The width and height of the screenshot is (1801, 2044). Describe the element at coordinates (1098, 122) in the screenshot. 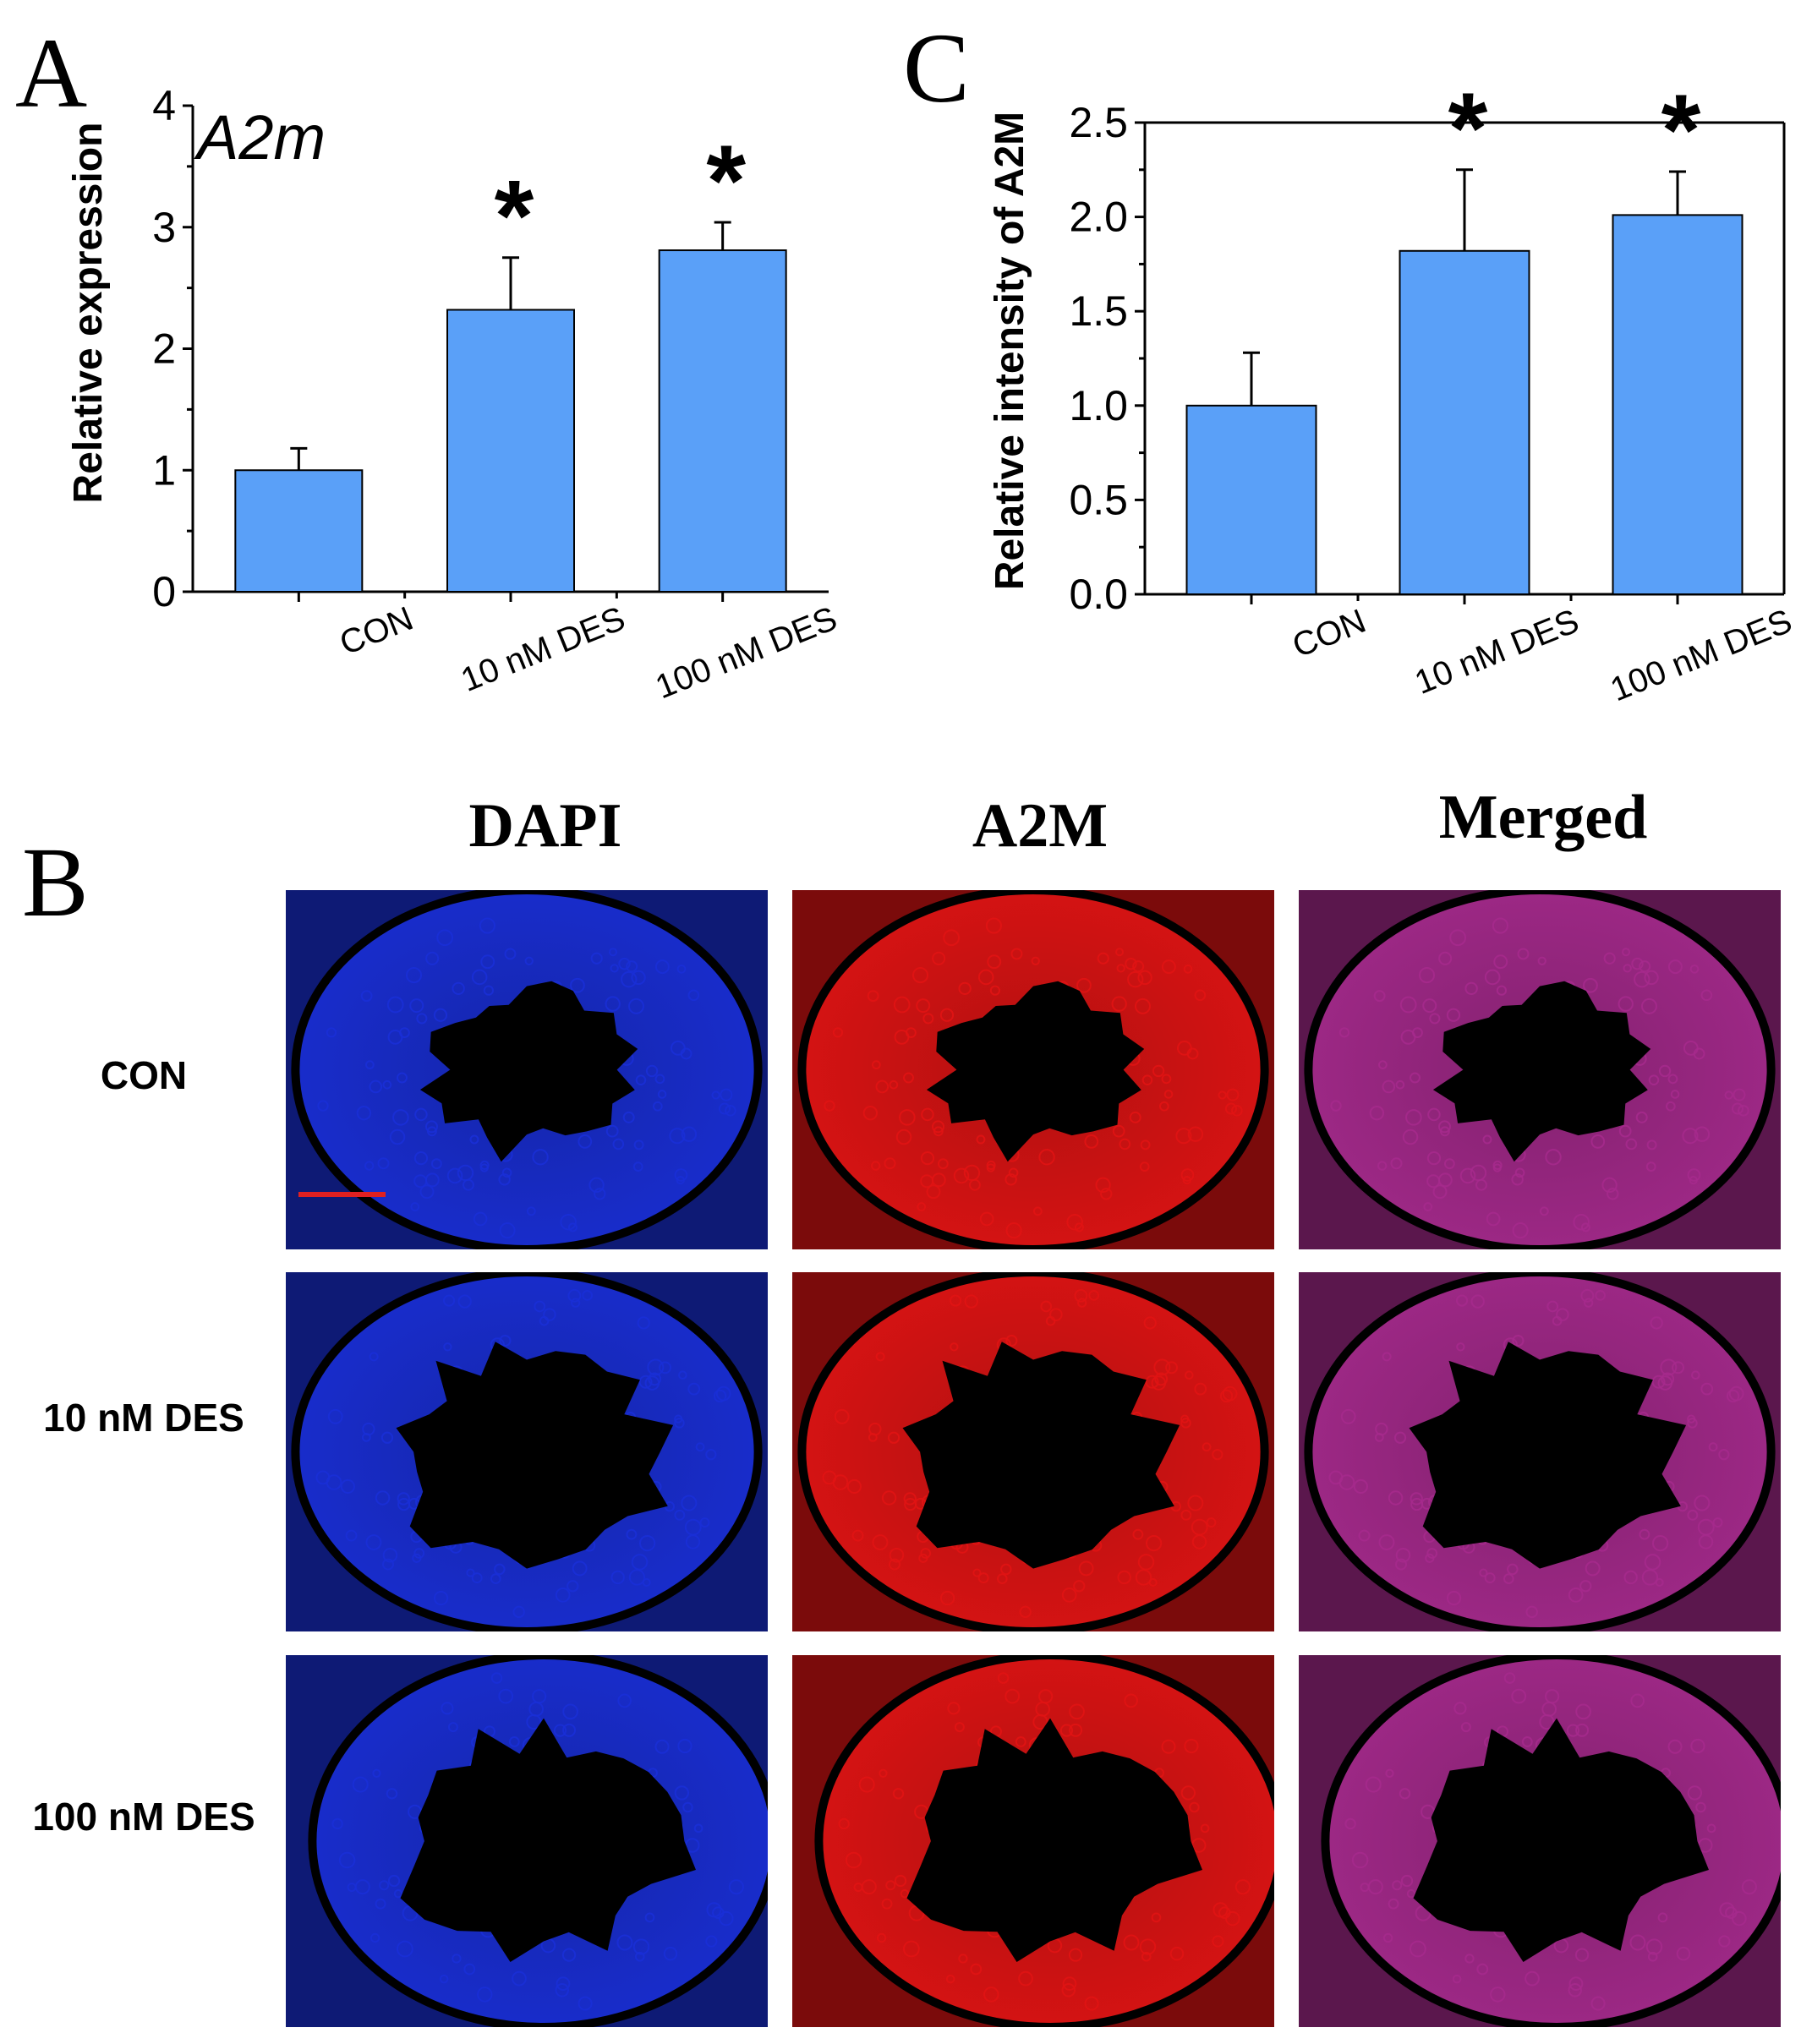

I see `y-tick-label: 2.5` at that location.